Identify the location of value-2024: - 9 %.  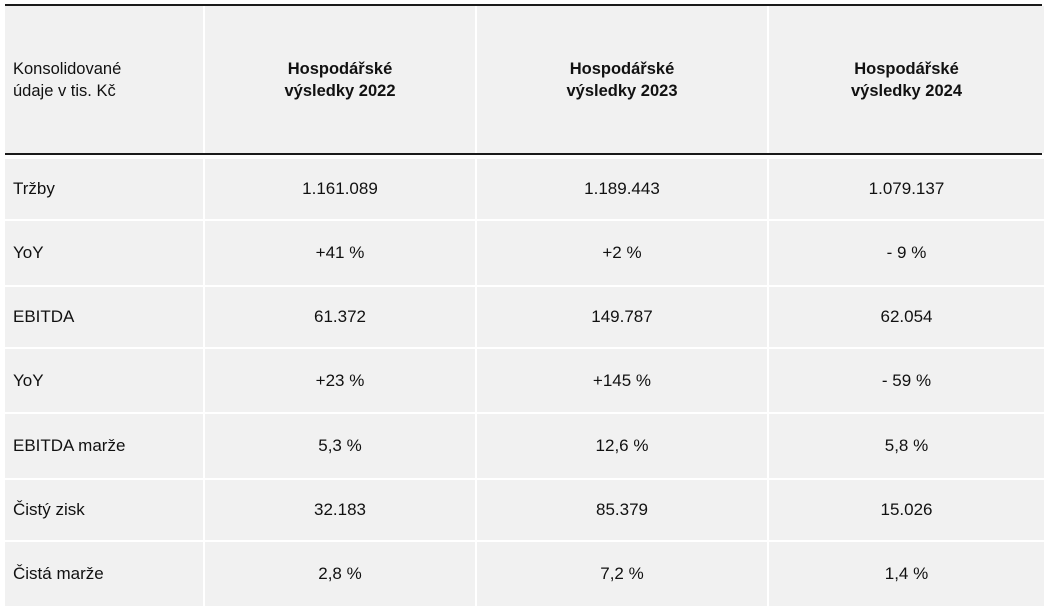
(906, 253).